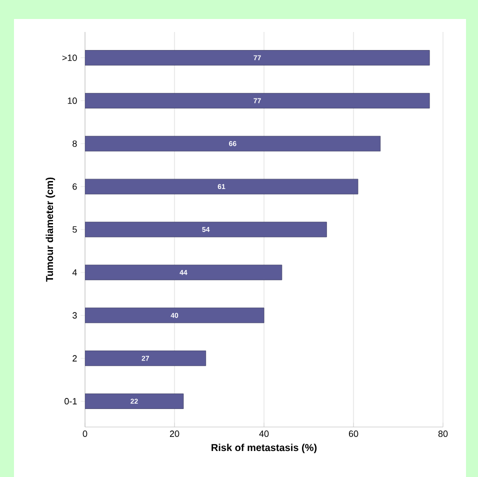 This screenshot has height=477, width=478. What do you see at coordinates (51, 230) in the screenshot?
I see `y-axis-title: Tumour diameter (cm)` at bounding box center [51, 230].